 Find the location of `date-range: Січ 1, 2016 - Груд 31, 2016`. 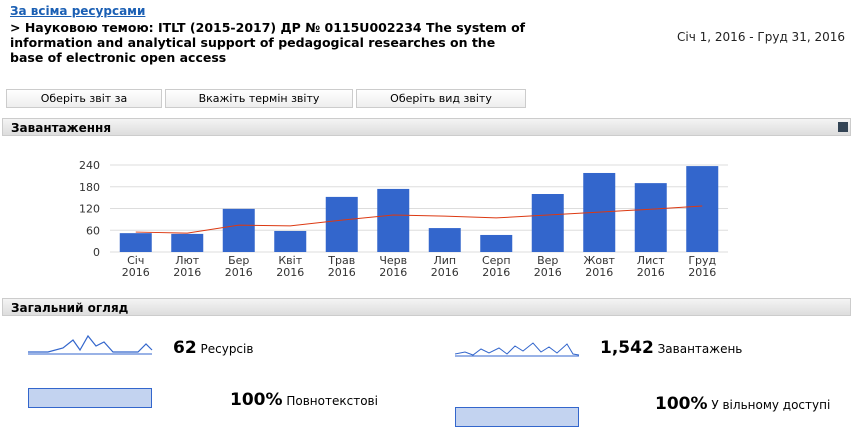

date-range: Січ 1, 2016 - Груд 31, 2016 is located at coordinates (761, 37).